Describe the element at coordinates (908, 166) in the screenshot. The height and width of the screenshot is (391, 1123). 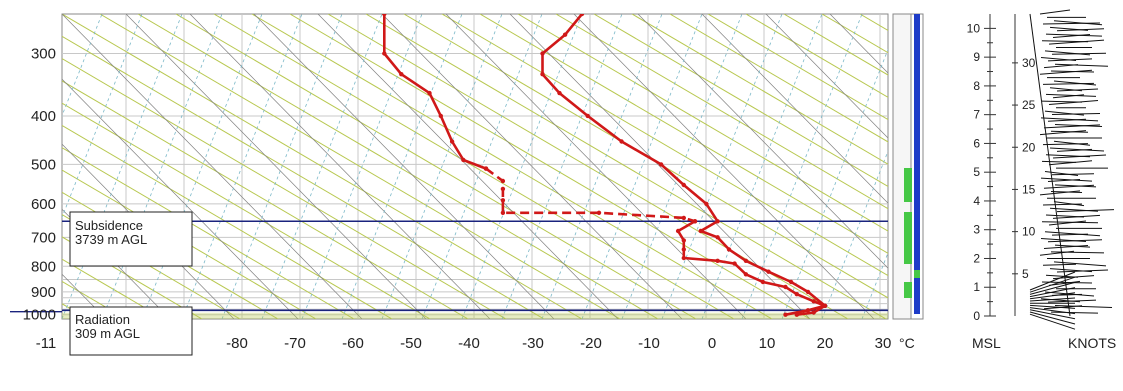
I see `humidity-column` at that location.